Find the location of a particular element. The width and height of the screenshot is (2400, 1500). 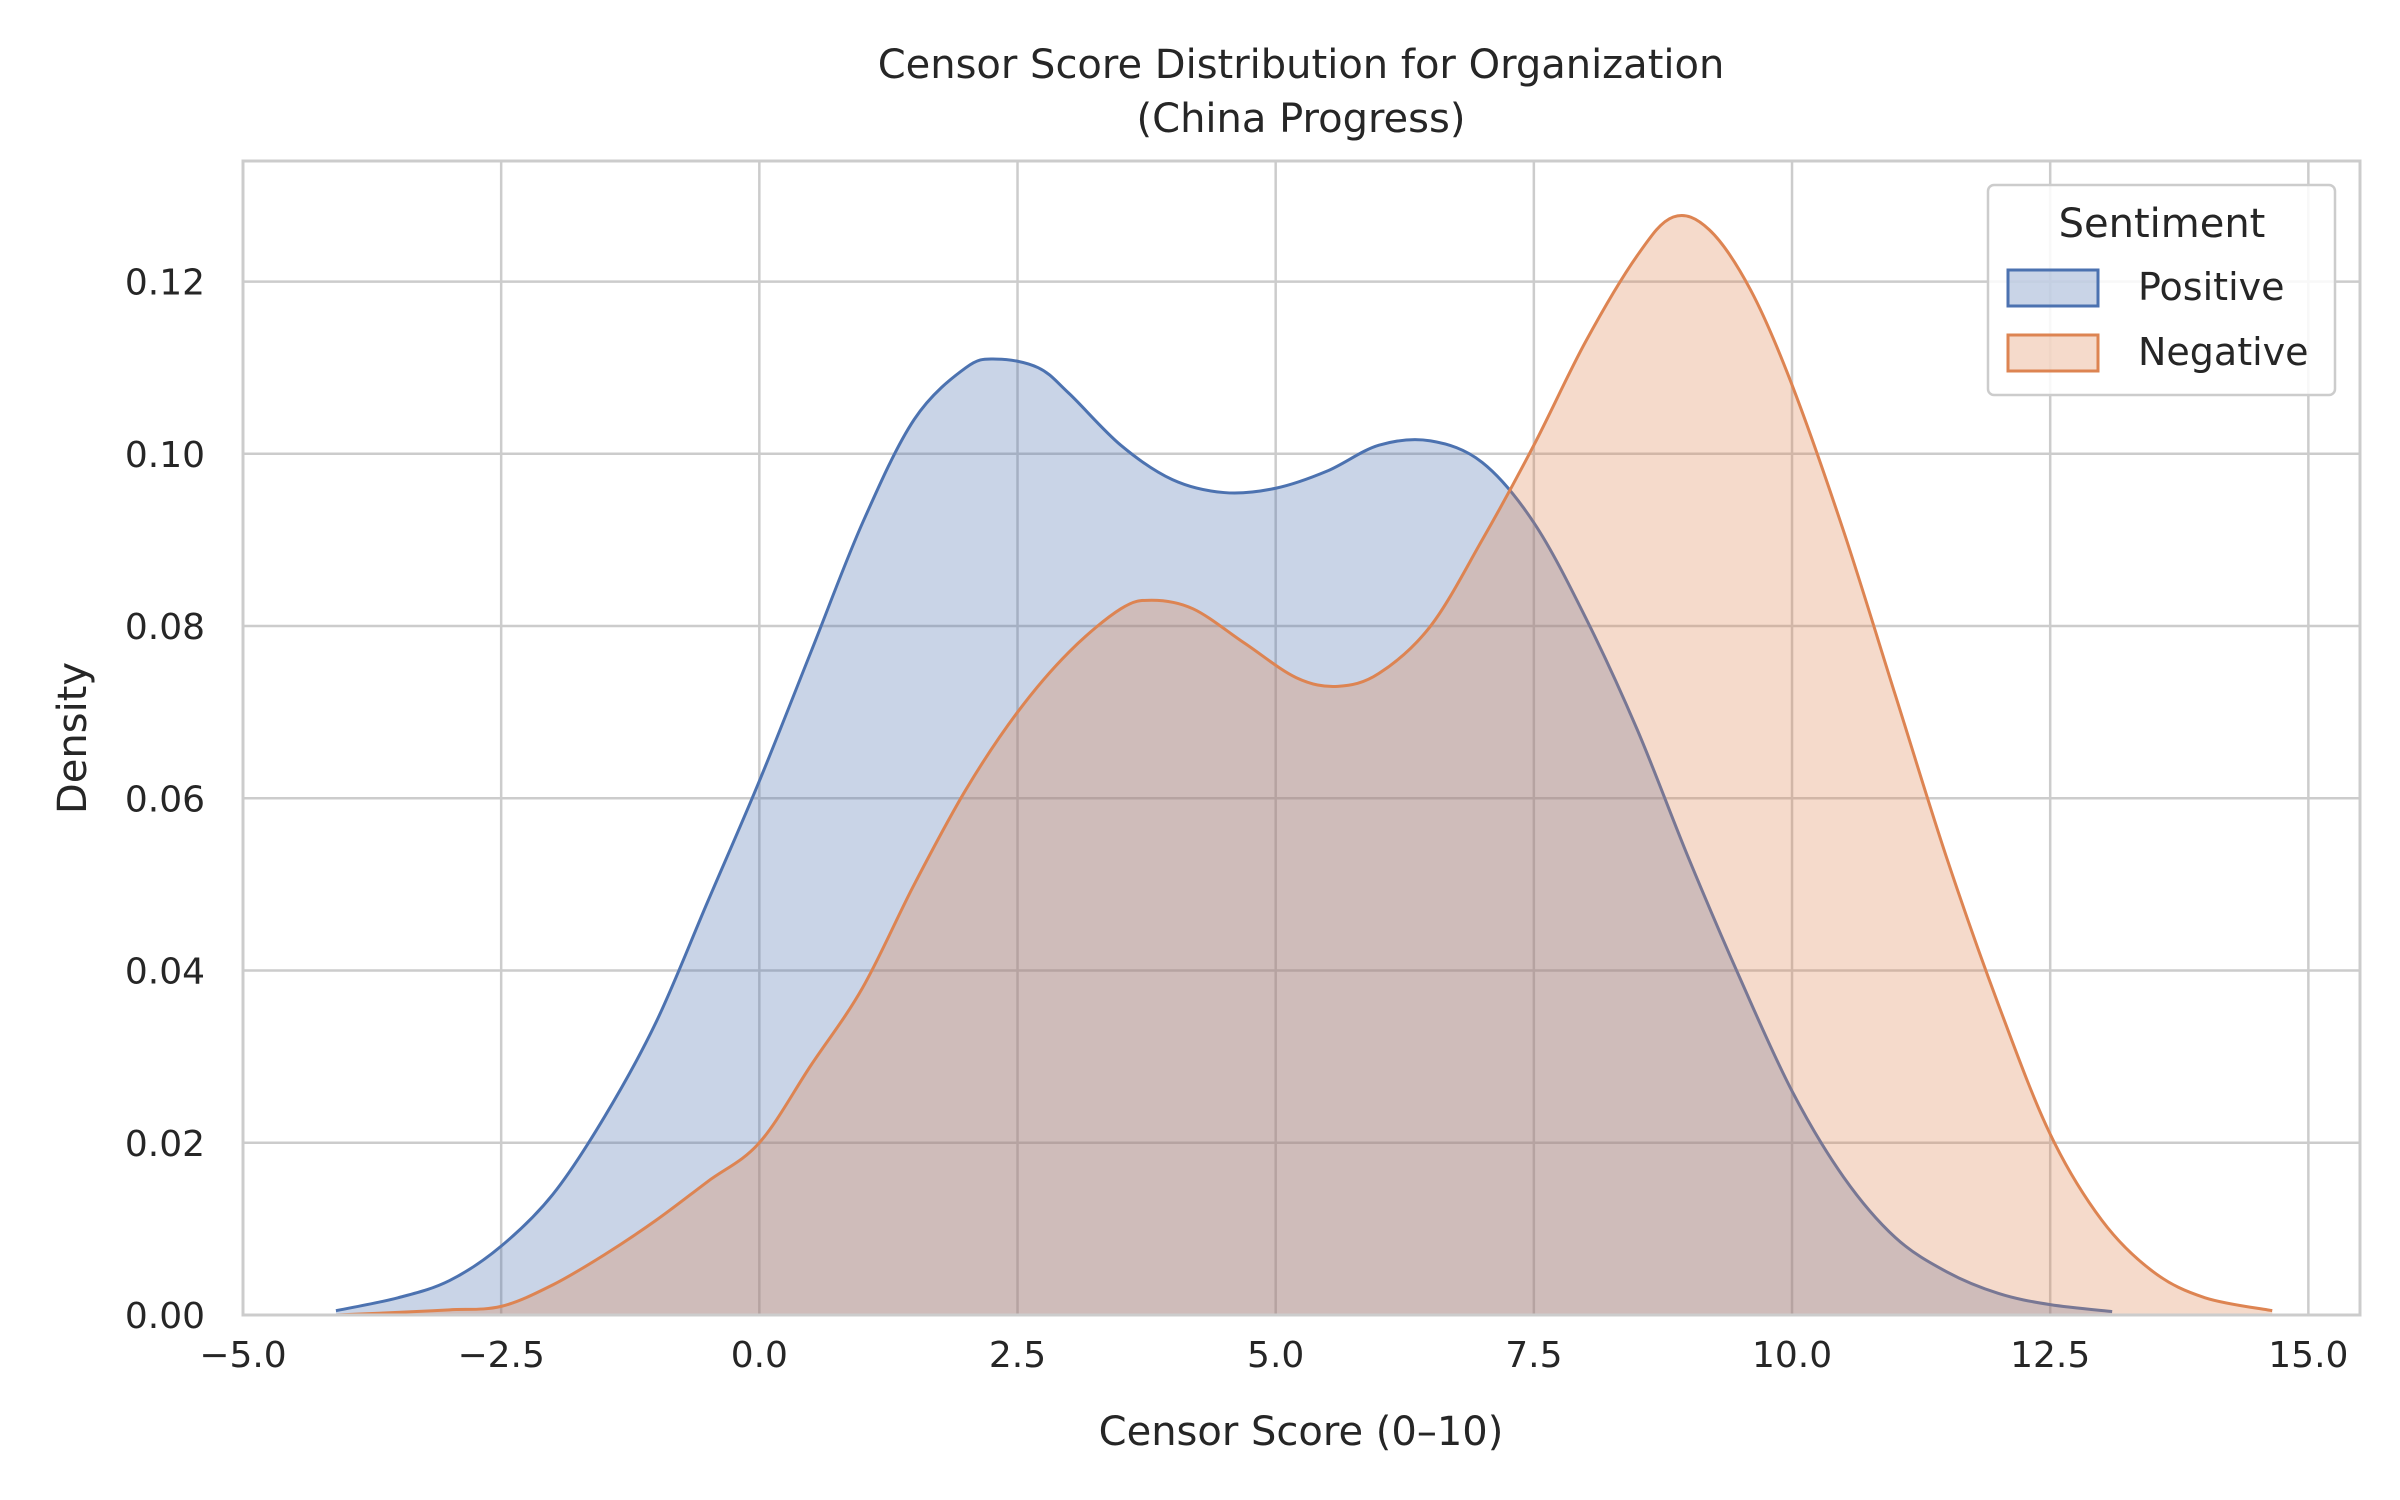

legend-box is located at coordinates (2161, 290).